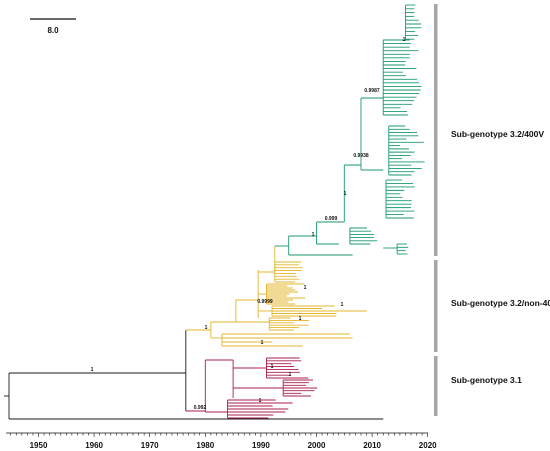 The height and width of the screenshot is (451, 550). I want to click on node-support-label: 0.999, so click(331, 219).